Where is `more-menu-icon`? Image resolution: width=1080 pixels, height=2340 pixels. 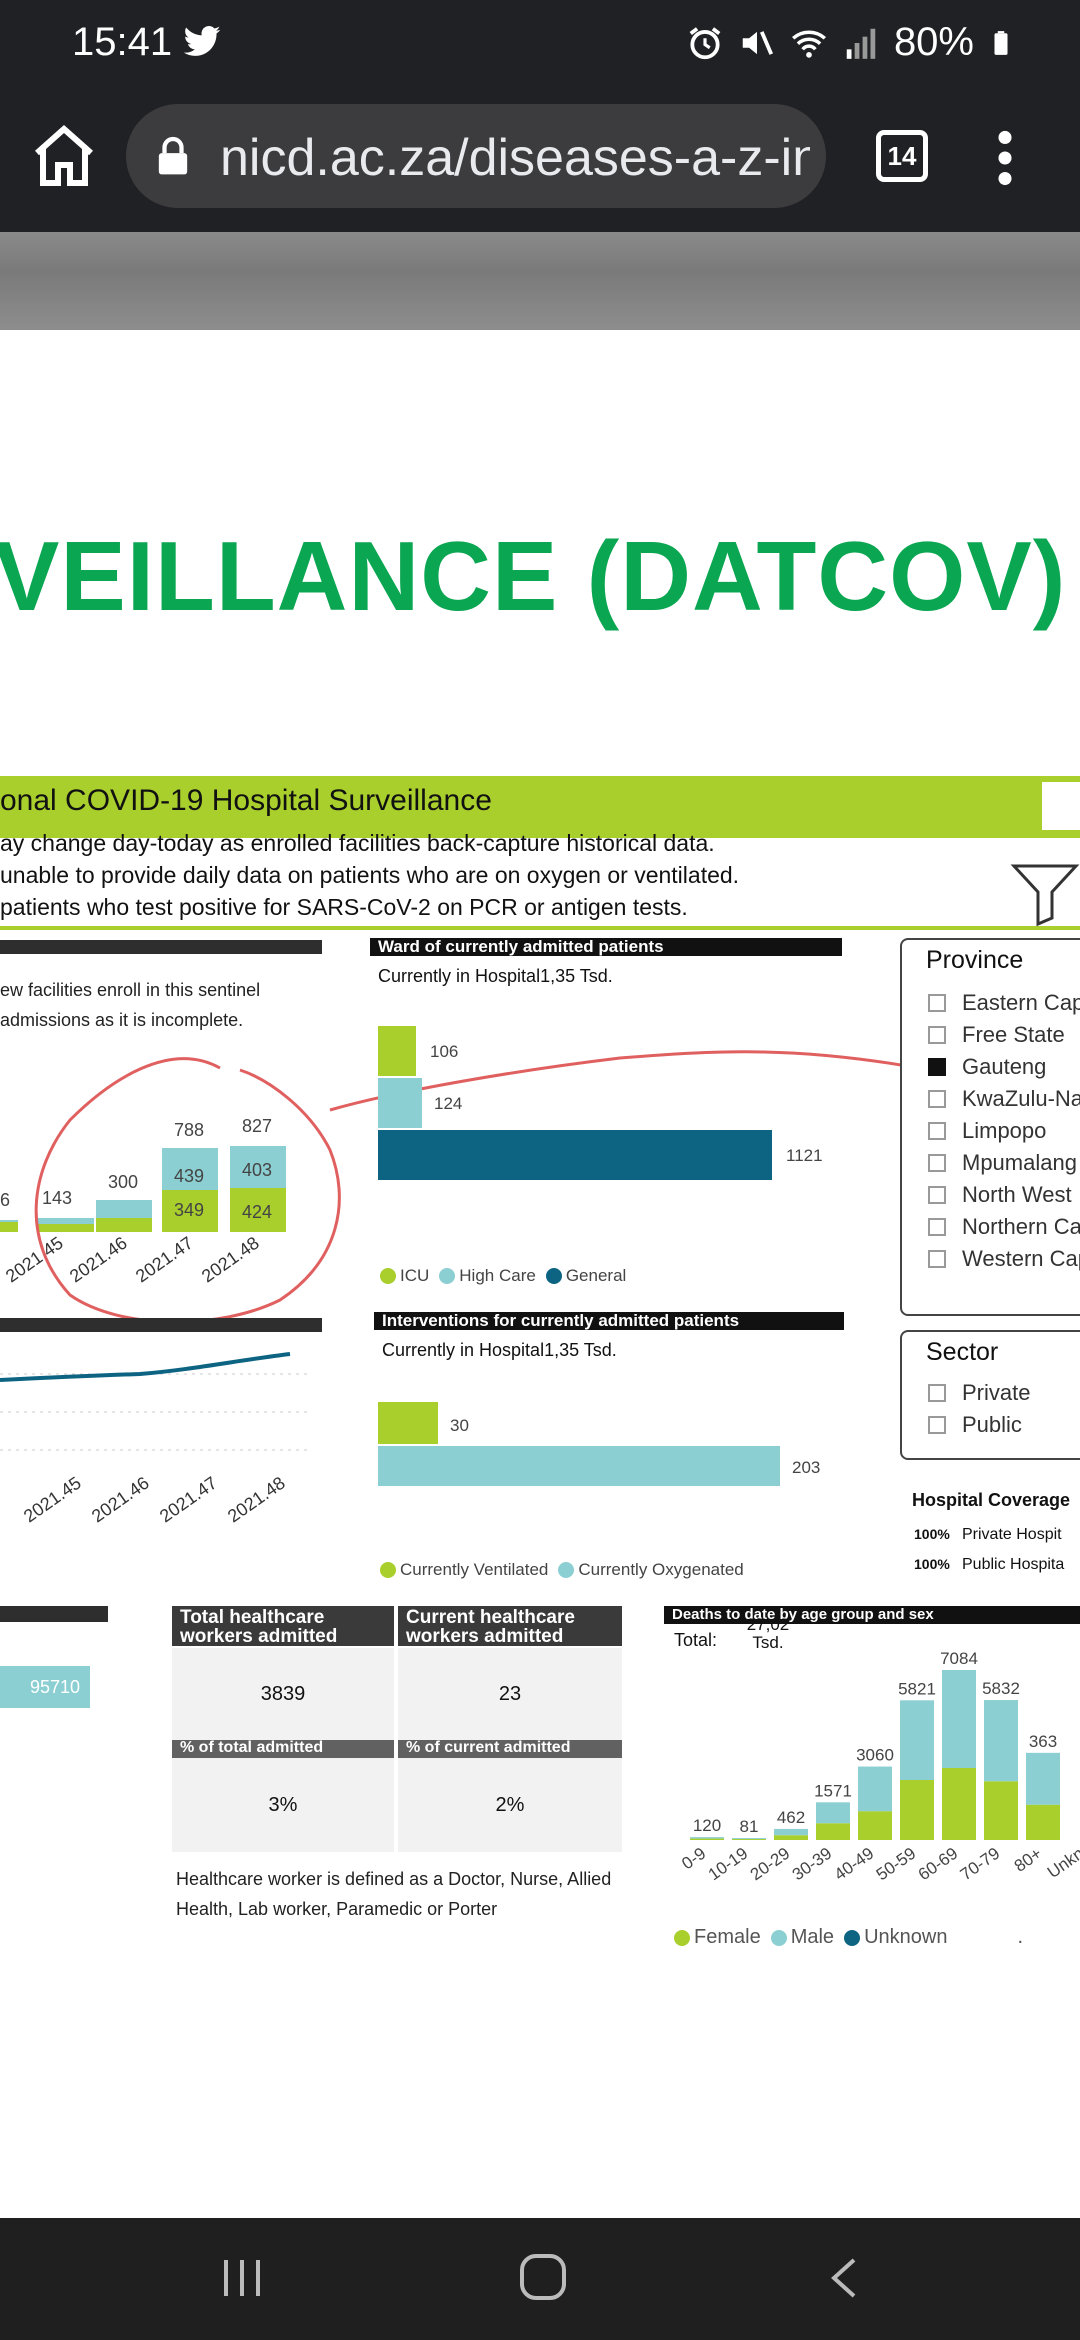
more-menu-icon is located at coordinates (1005, 158).